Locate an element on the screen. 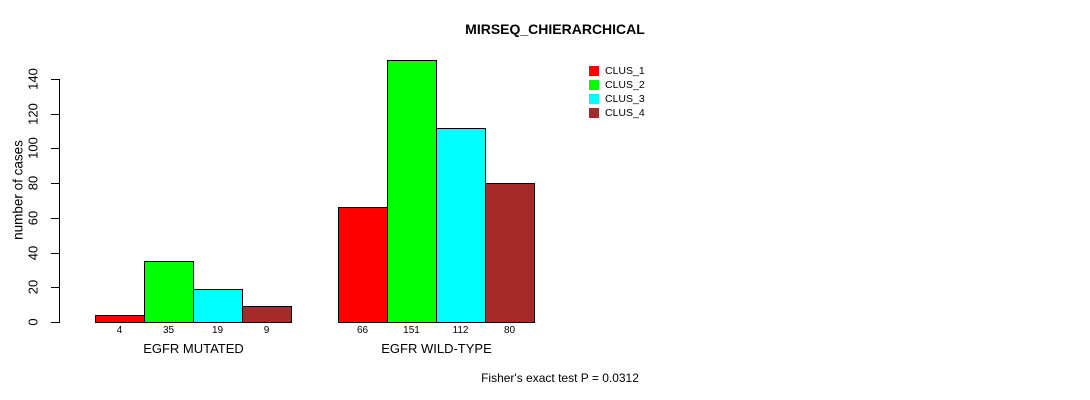  y-axis-tick-label: 0 is located at coordinates (33, 322).